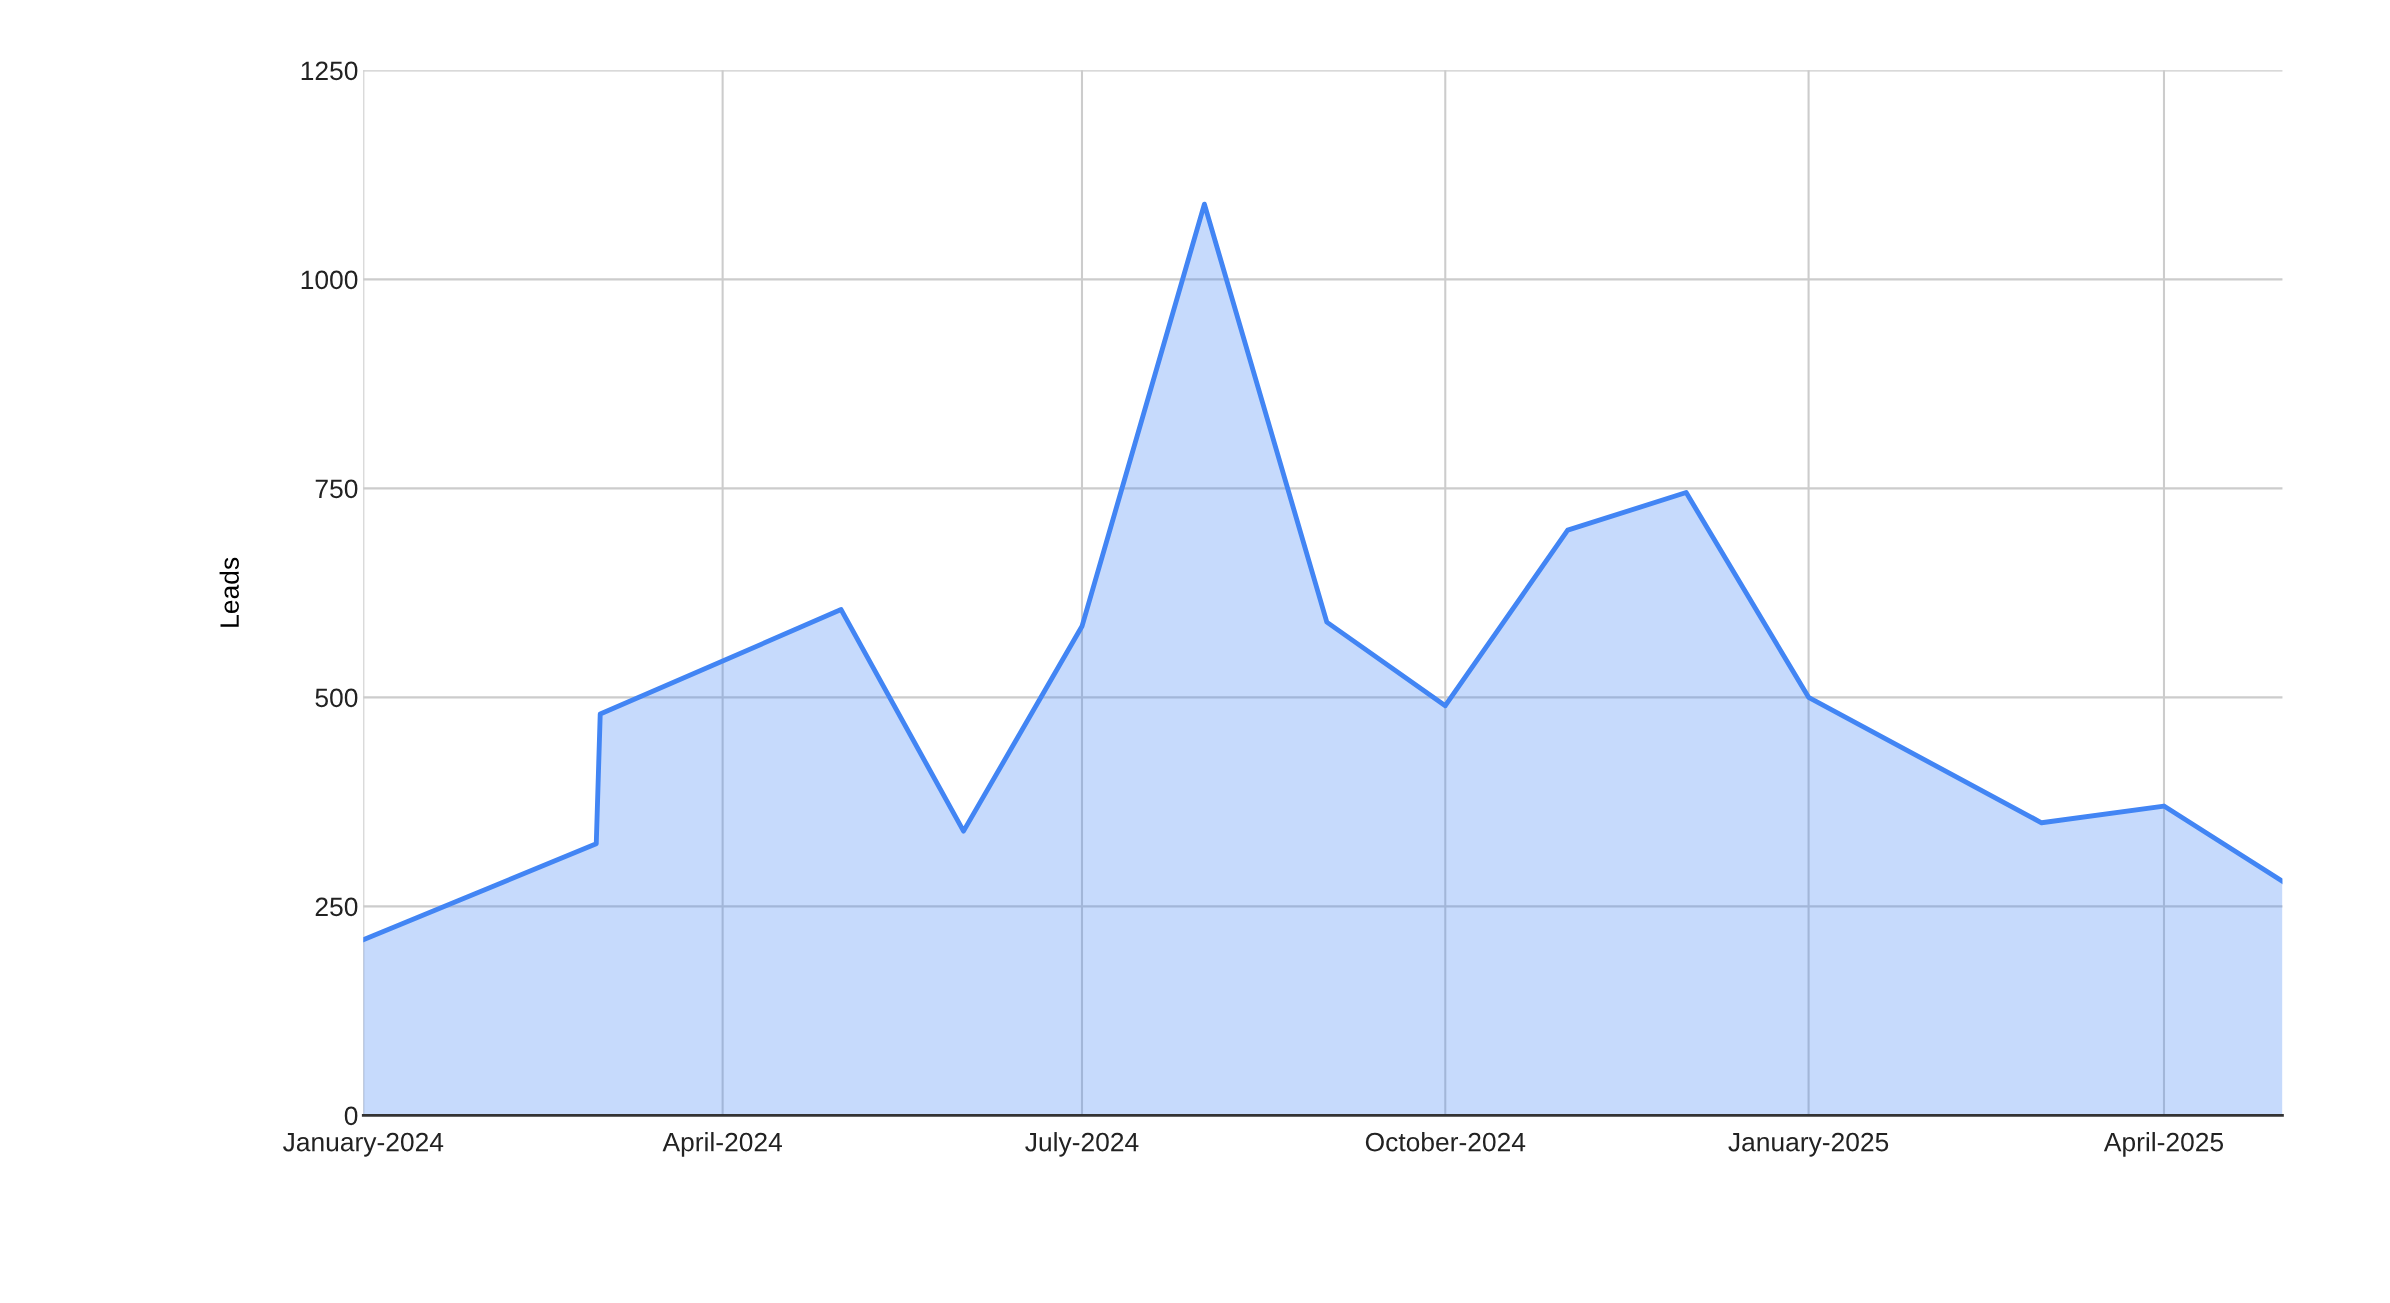 The width and height of the screenshot is (2390, 1303). Describe the element at coordinates (336, 698) in the screenshot. I see `y-tick-label: 500` at that location.